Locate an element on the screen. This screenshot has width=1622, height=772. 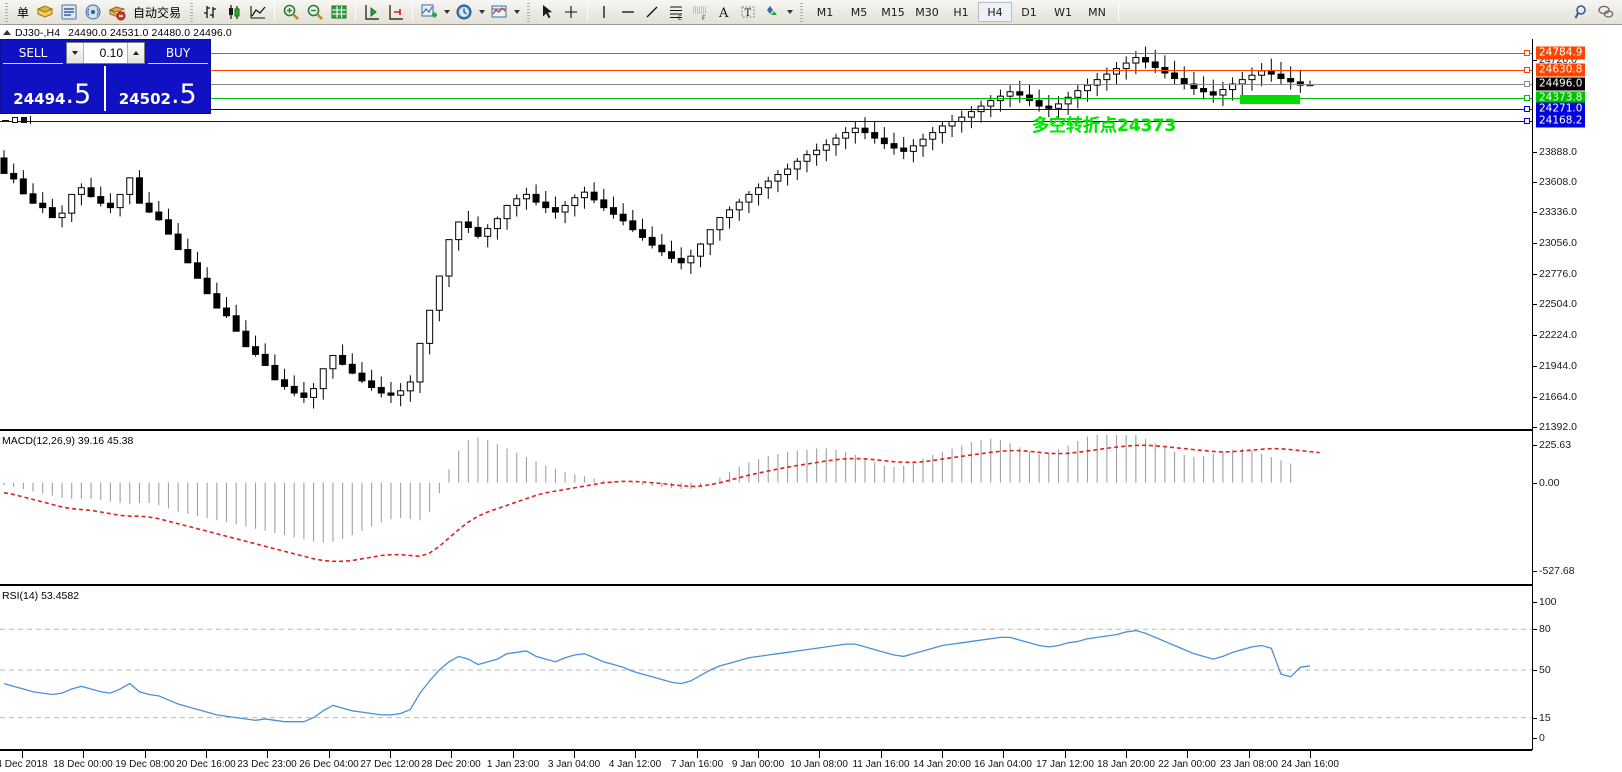
text-icon: A is located at coordinates (724, 12).